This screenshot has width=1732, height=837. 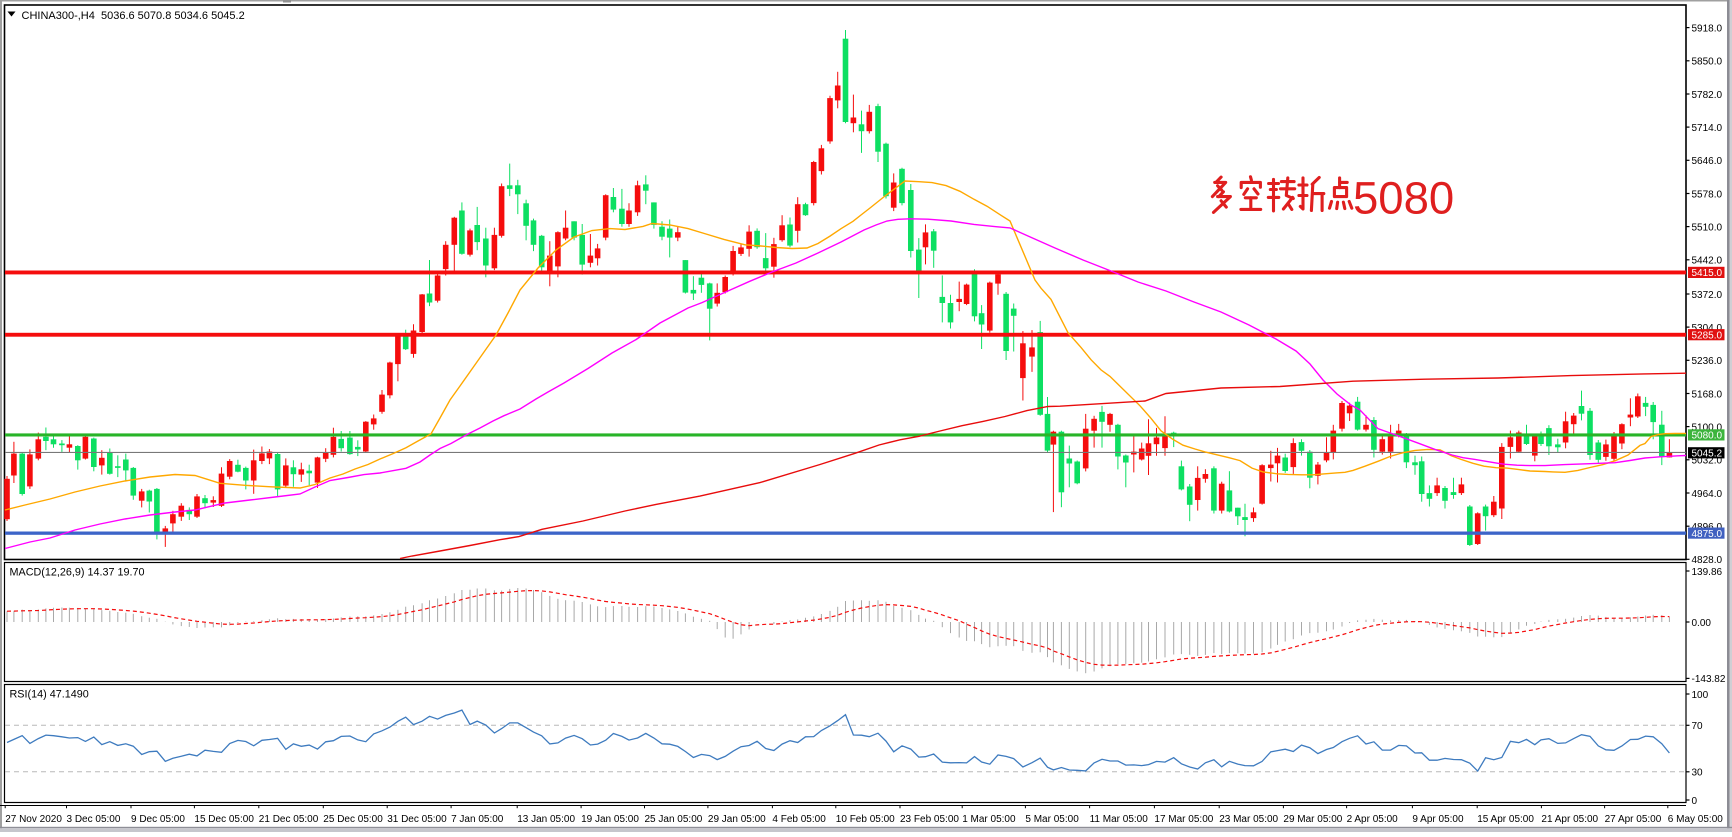 What do you see at coordinates (1403, 198) in the screenshot?
I see `svg-text: 5080` at bounding box center [1403, 198].